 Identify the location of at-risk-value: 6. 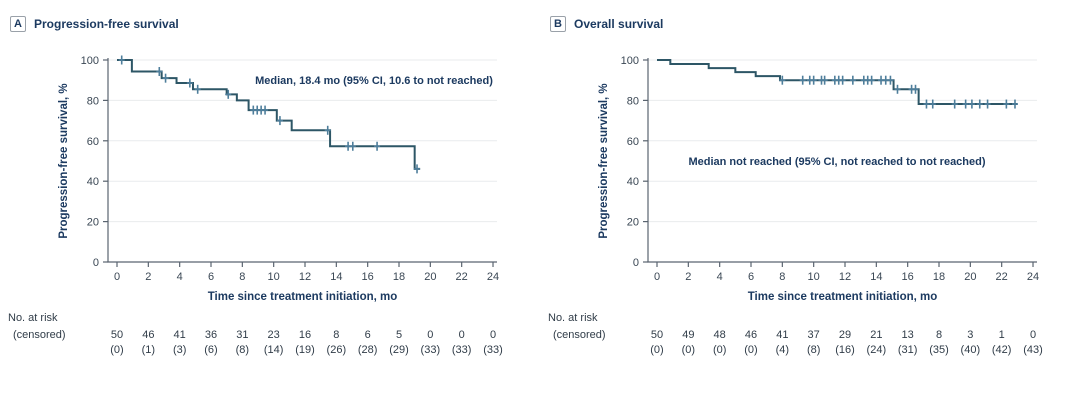
(368, 335).